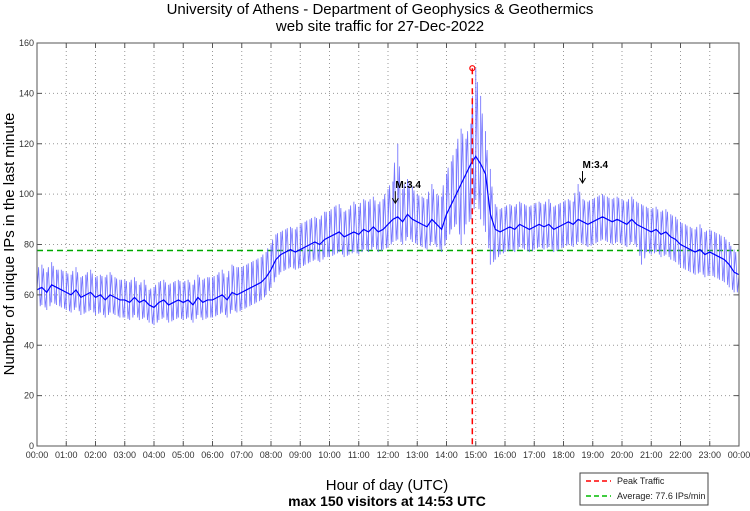 Image resolution: width=750 pixels, height=511 pixels. What do you see at coordinates (709, 455) in the screenshot?
I see `x-tick-label: 23:00` at bounding box center [709, 455].